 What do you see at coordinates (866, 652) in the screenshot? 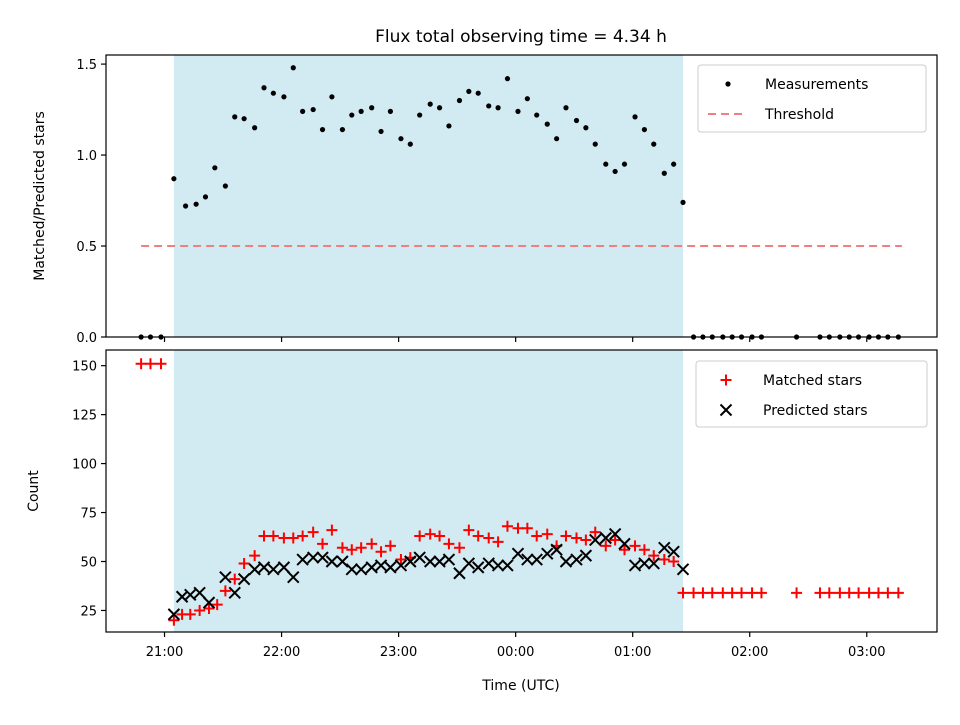
I see `x-tick-label: 03:00` at bounding box center [866, 652].